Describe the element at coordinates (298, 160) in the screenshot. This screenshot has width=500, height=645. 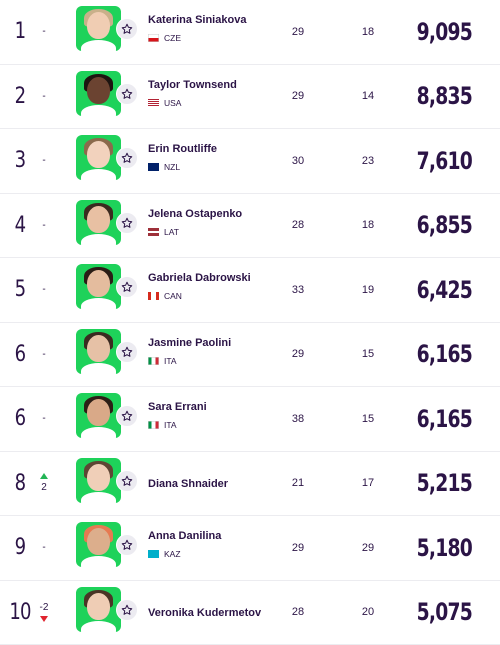
I see `tournaments-played: 30` at that location.